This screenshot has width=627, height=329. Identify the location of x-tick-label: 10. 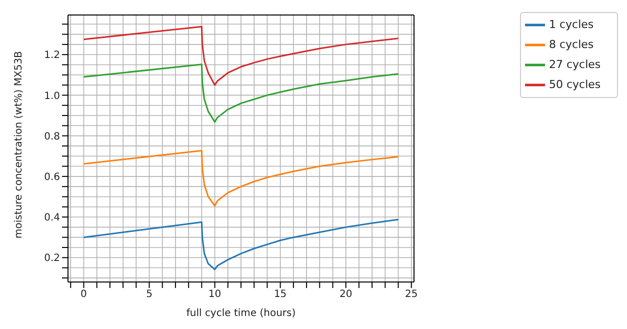
(215, 294).